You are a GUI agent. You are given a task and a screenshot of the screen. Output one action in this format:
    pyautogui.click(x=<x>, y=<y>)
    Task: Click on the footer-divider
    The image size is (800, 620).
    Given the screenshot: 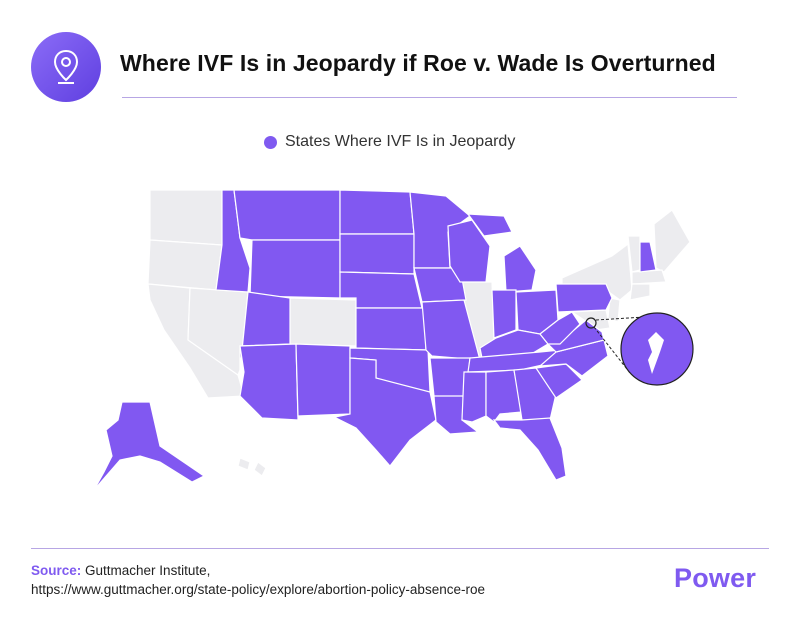 What is the action you would take?
    pyautogui.click(x=400, y=548)
    